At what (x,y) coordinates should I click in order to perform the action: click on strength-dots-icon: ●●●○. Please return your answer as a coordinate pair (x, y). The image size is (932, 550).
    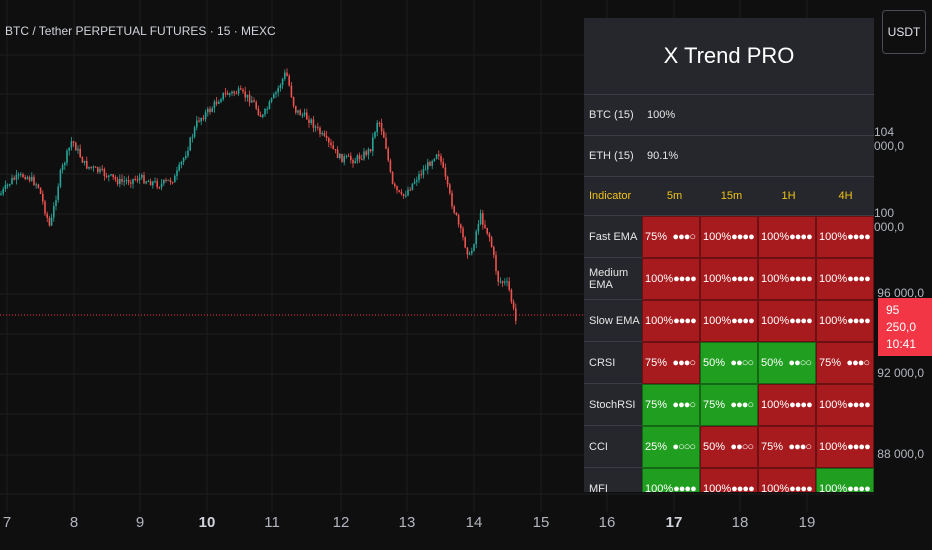
    Looking at the image, I should click on (800, 447).